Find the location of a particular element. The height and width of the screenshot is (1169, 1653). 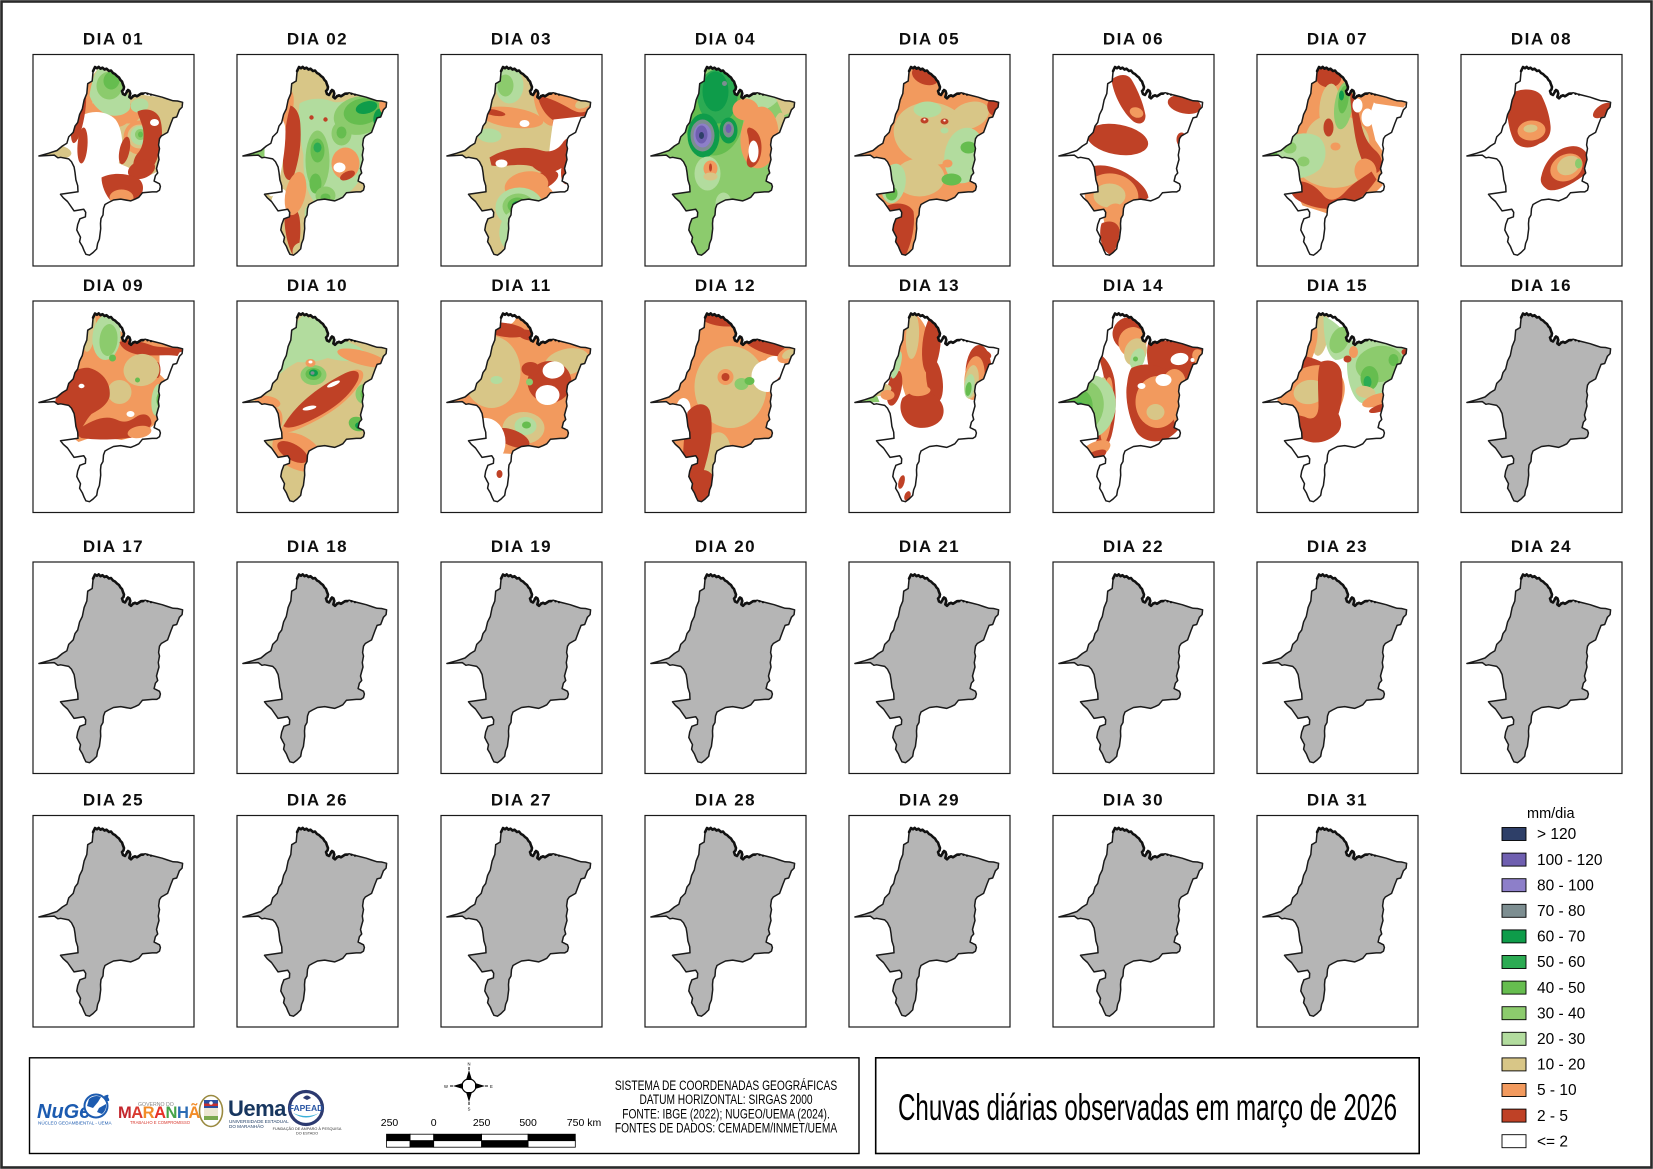

svg-text: 80 - 100 is located at coordinates (1565, 885).